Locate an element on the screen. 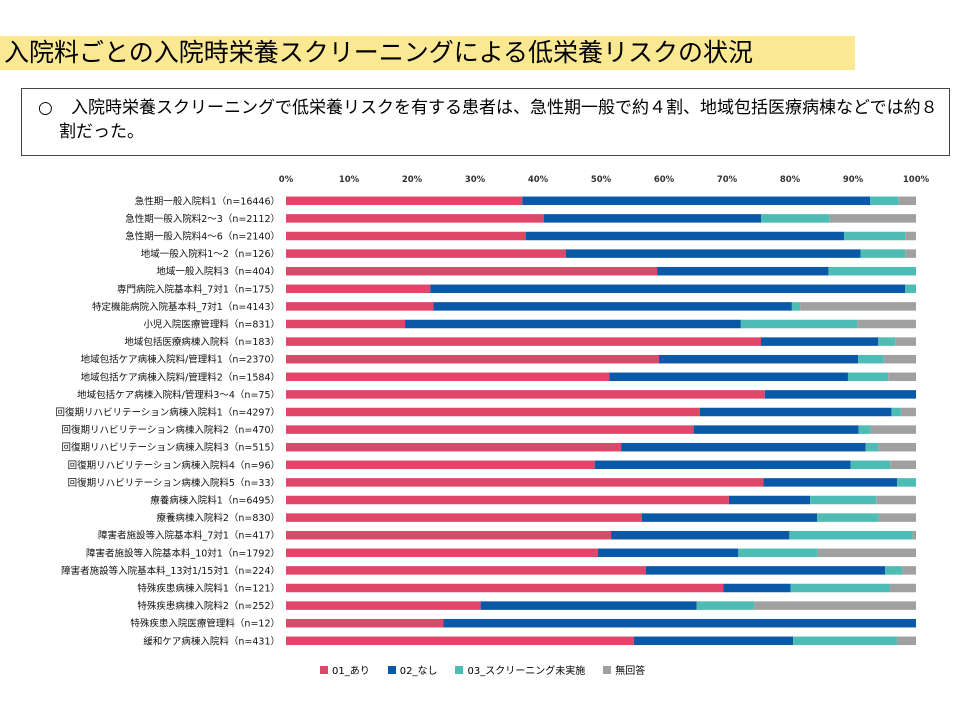  category-label: 障害者施設等入院基本料_7対1（n=417） is located at coordinates (189, 536).